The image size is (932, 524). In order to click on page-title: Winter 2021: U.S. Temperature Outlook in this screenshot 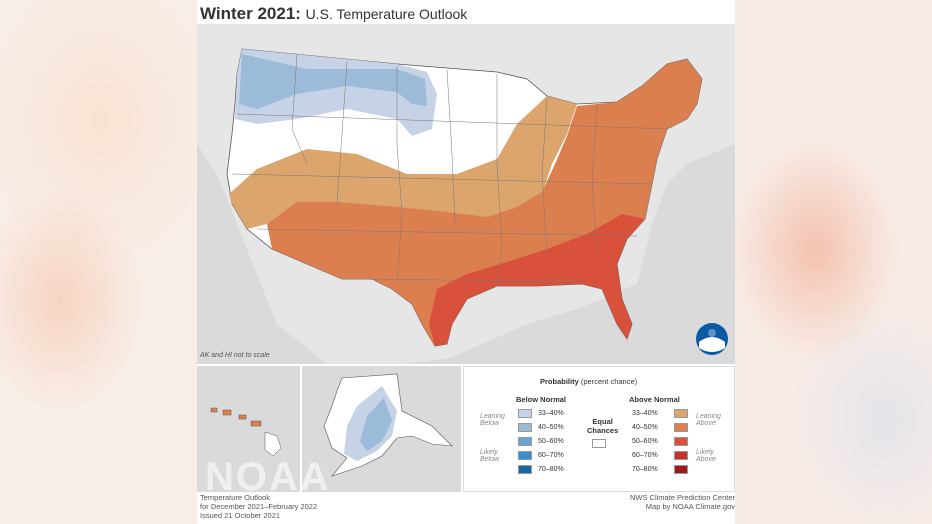, I will do `click(333, 14)`.